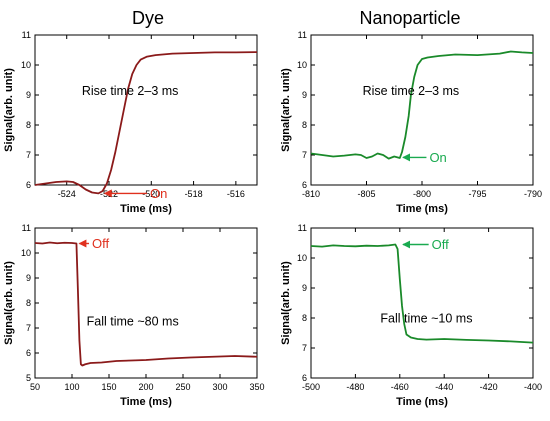 This screenshot has width=550, height=421. I want to click on x-tick-label: -420, so click(489, 387).